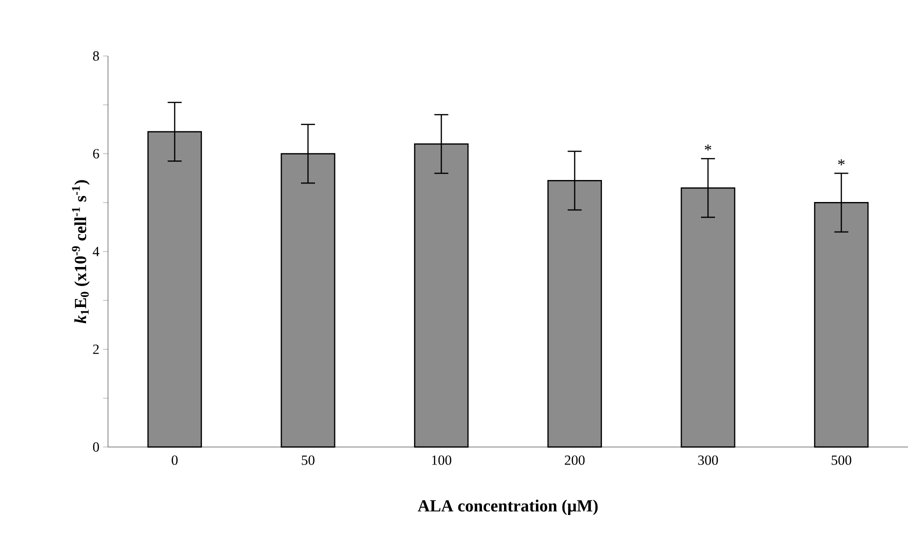 This screenshot has width=913, height=557. Describe the element at coordinates (508, 508) in the screenshot. I see `x-axis-title: ALA concentration (μM)` at that location.